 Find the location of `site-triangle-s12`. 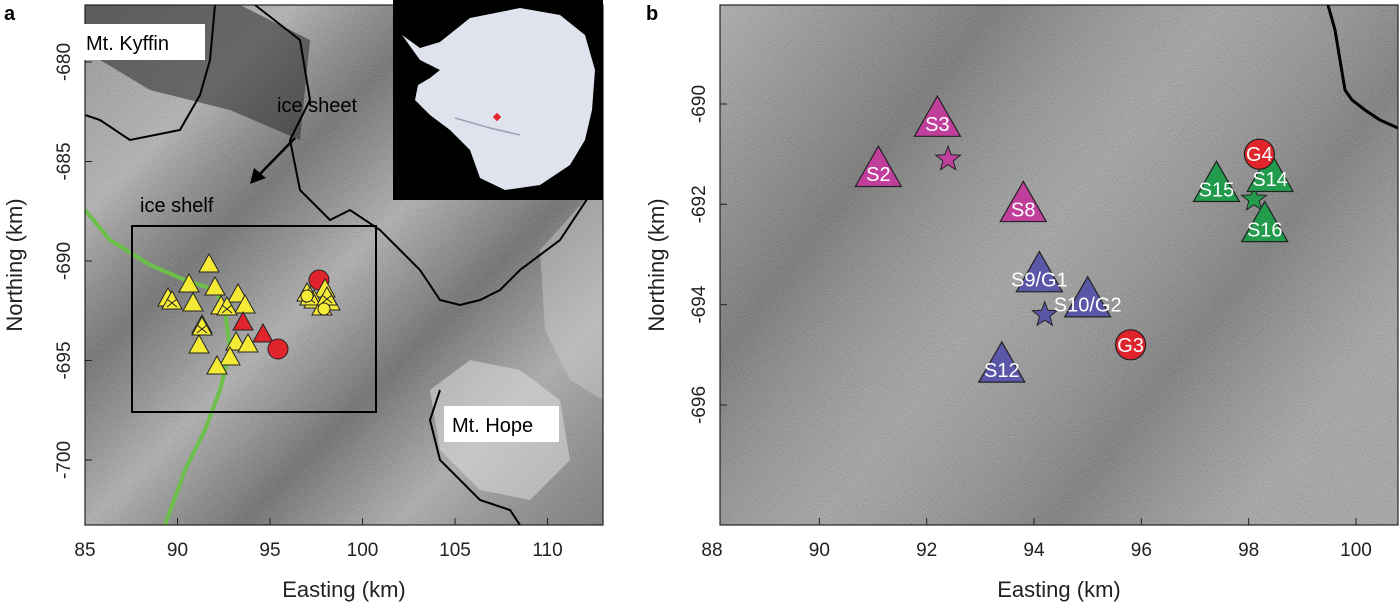

site-triangle-s12 is located at coordinates (1001, 361).